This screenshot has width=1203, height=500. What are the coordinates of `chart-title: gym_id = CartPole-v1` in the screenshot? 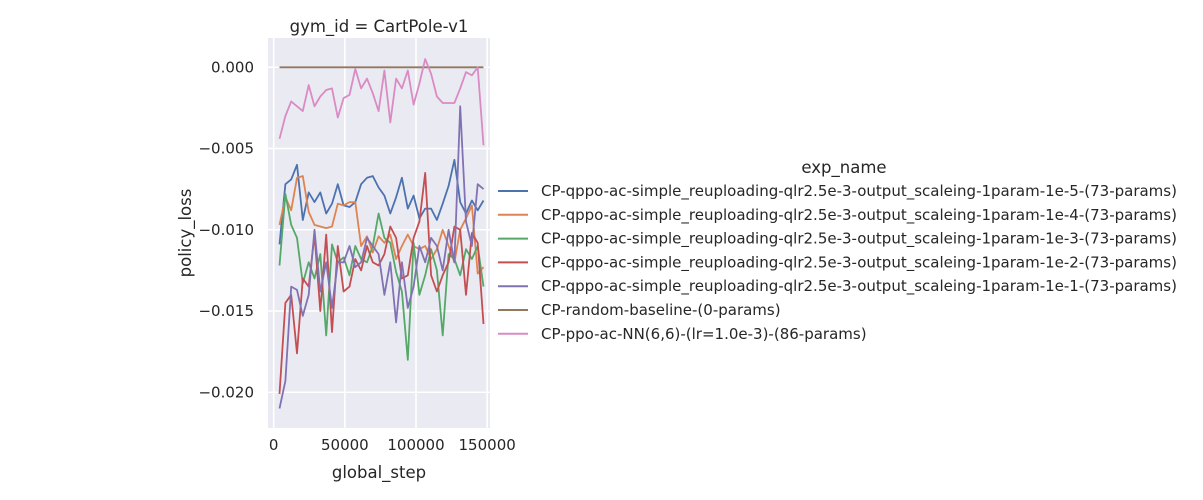 It's located at (379, 27).